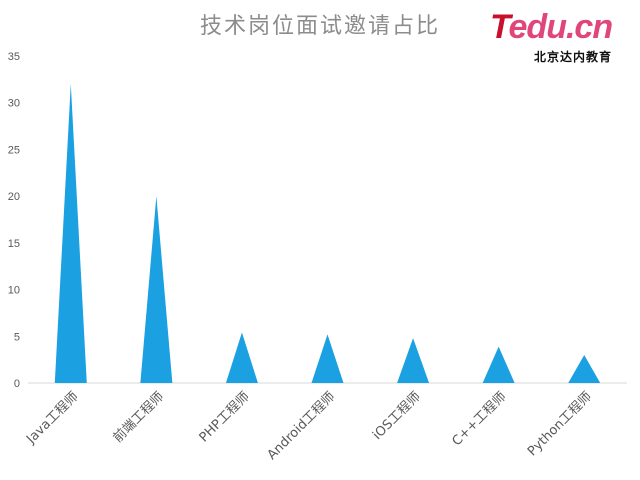  What do you see at coordinates (302, 426) in the screenshot?
I see `x-category-label: Android工程师` at bounding box center [302, 426].